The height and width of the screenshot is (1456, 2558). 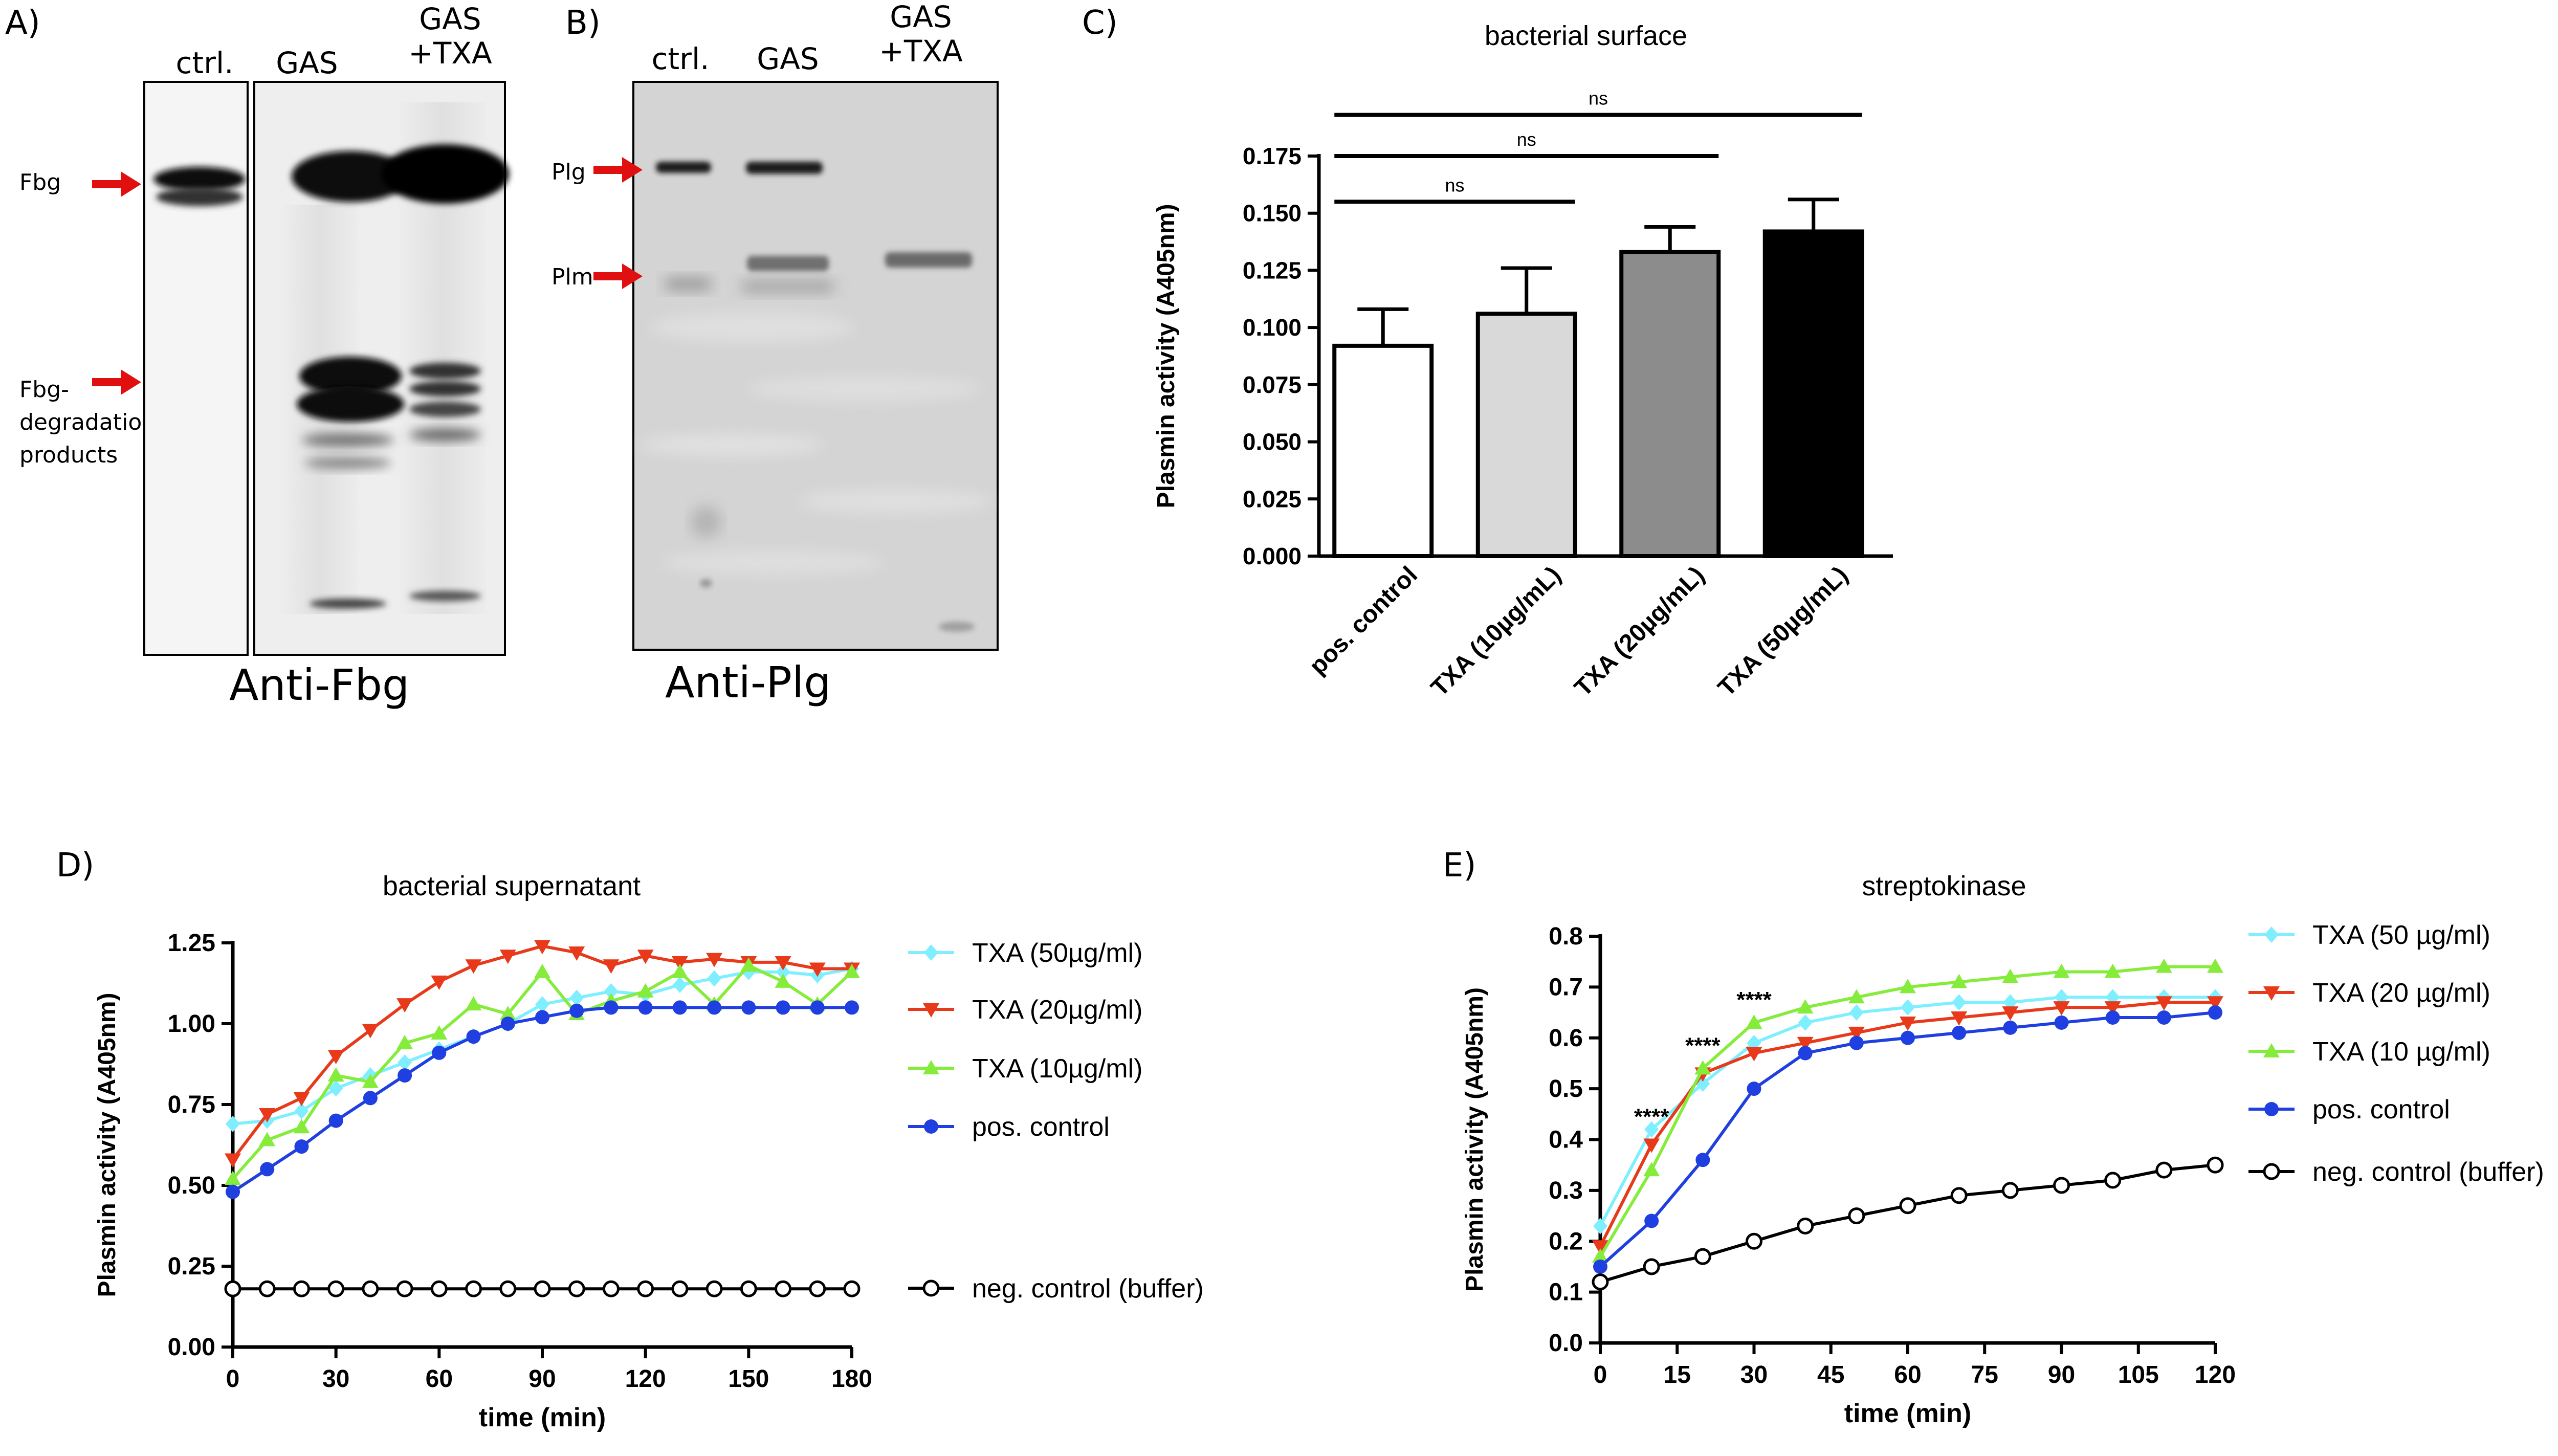 I want to click on panel-b-band-ctrl-plg, so click(x=684, y=167).